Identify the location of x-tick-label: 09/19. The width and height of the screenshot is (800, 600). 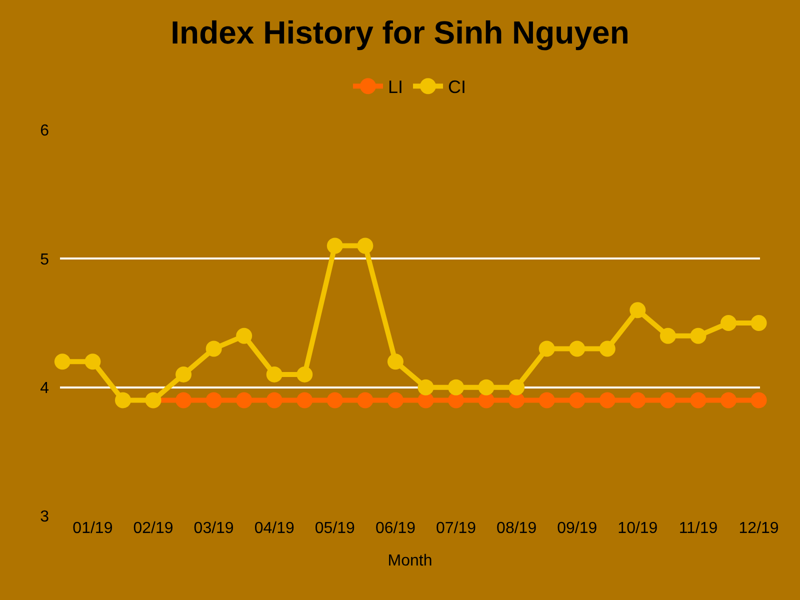
(577, 528).